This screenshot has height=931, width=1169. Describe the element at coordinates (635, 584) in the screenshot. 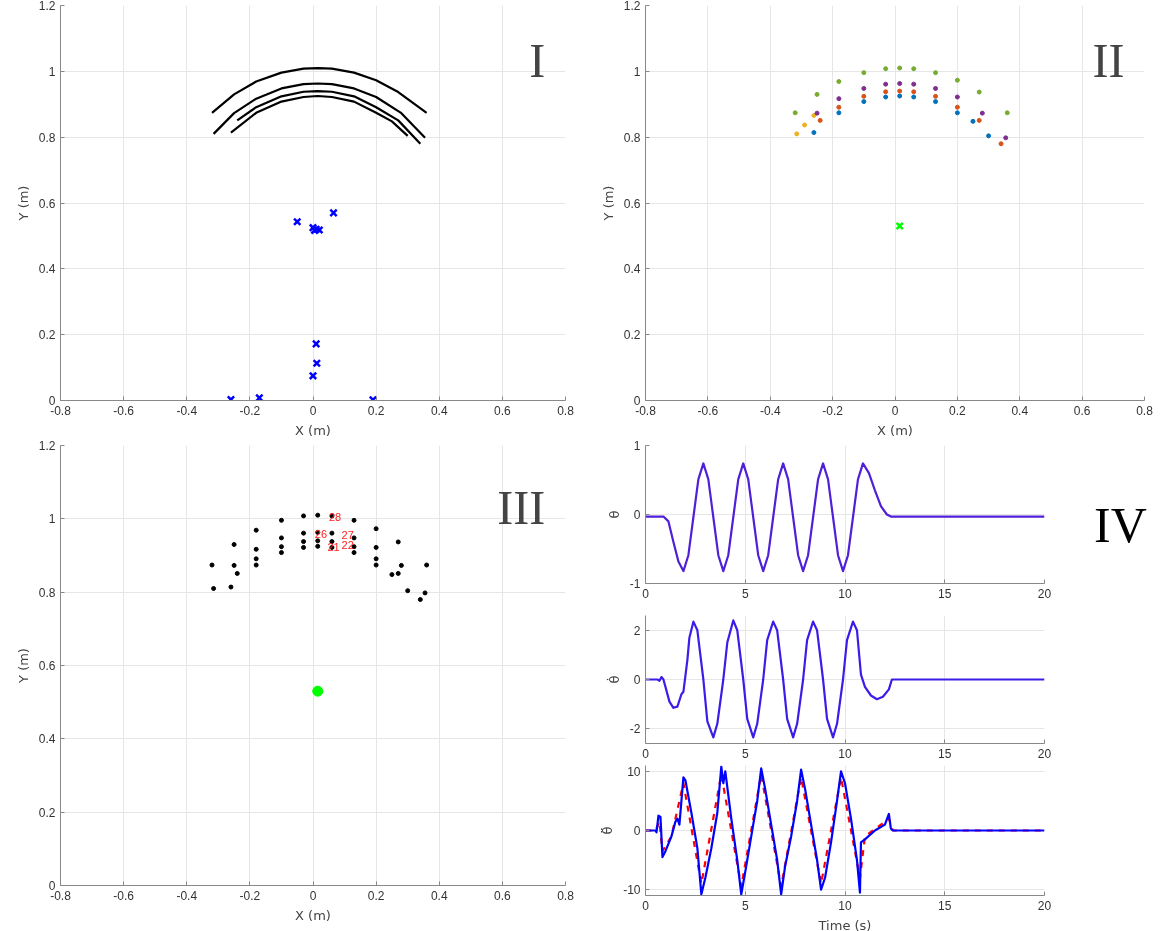

I see `y-tick-label: -1` at that location.